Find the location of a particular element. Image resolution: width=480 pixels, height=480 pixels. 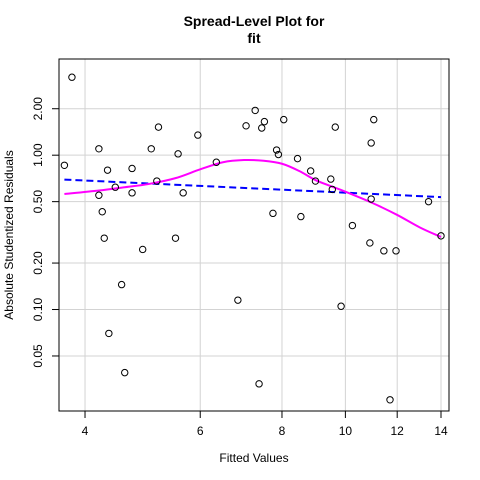

smooth-curve-layer is located at coordinates (253, 198).